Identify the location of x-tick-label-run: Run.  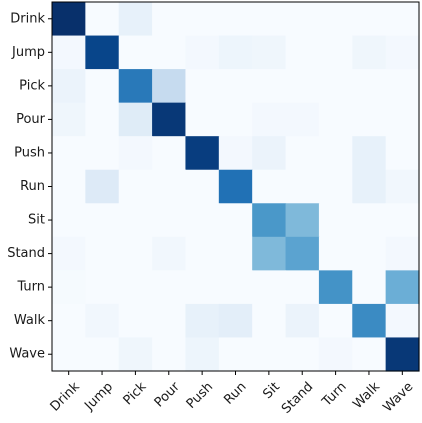
(235, 393).